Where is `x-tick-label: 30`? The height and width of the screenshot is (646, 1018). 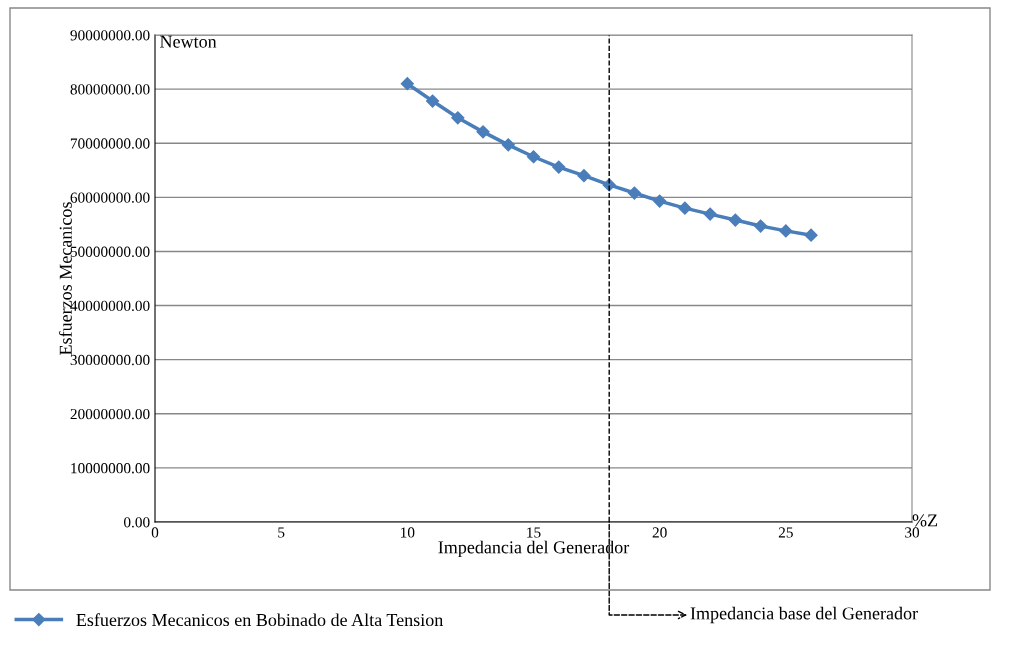
x-tick-label: 30 is located at coordinates (912, 532).